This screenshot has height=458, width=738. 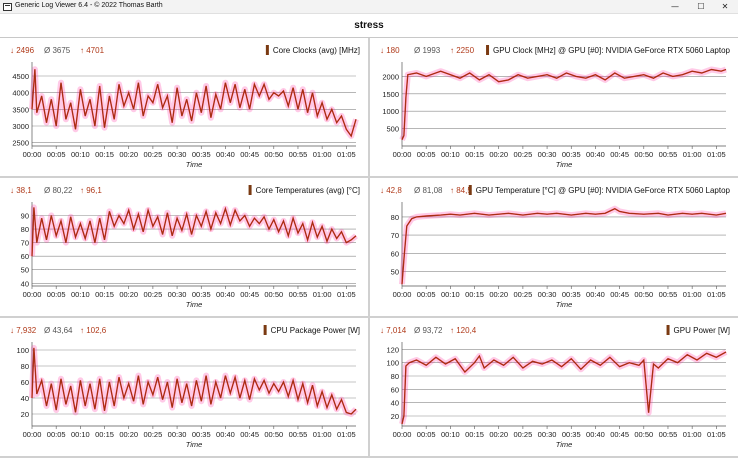 I want to click on y-tick-label: 1000, so click(x=390, y=111).